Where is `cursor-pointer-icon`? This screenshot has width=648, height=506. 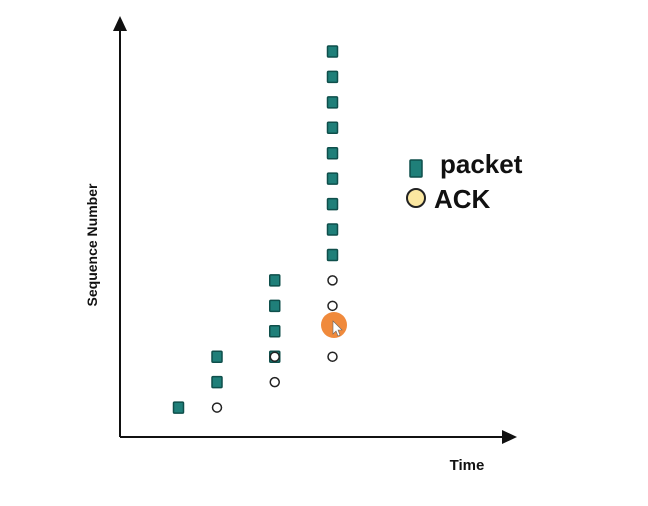
cursor-pointer-icon is located at coordinates (337, 328).